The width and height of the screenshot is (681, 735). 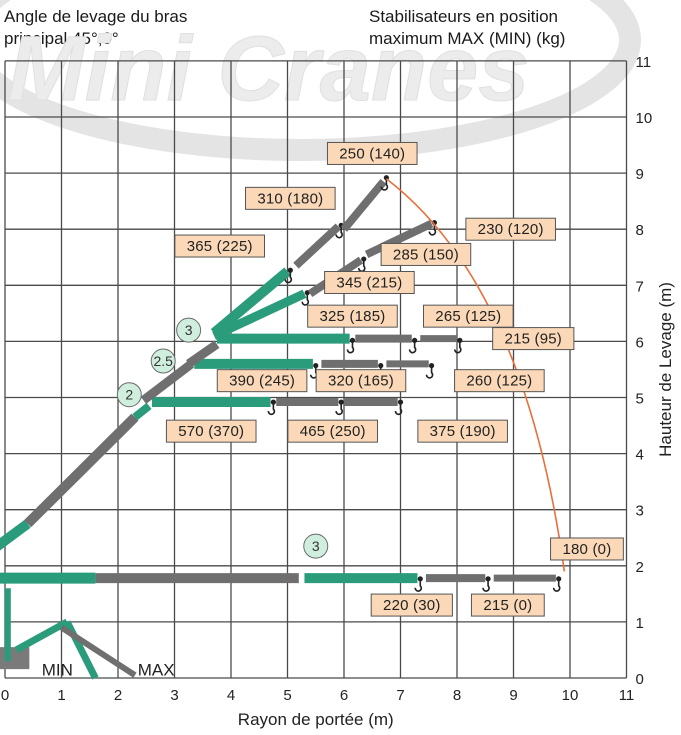 I want to click on section-markers: 3 2.5 2 3, so click(x=222, y=438).